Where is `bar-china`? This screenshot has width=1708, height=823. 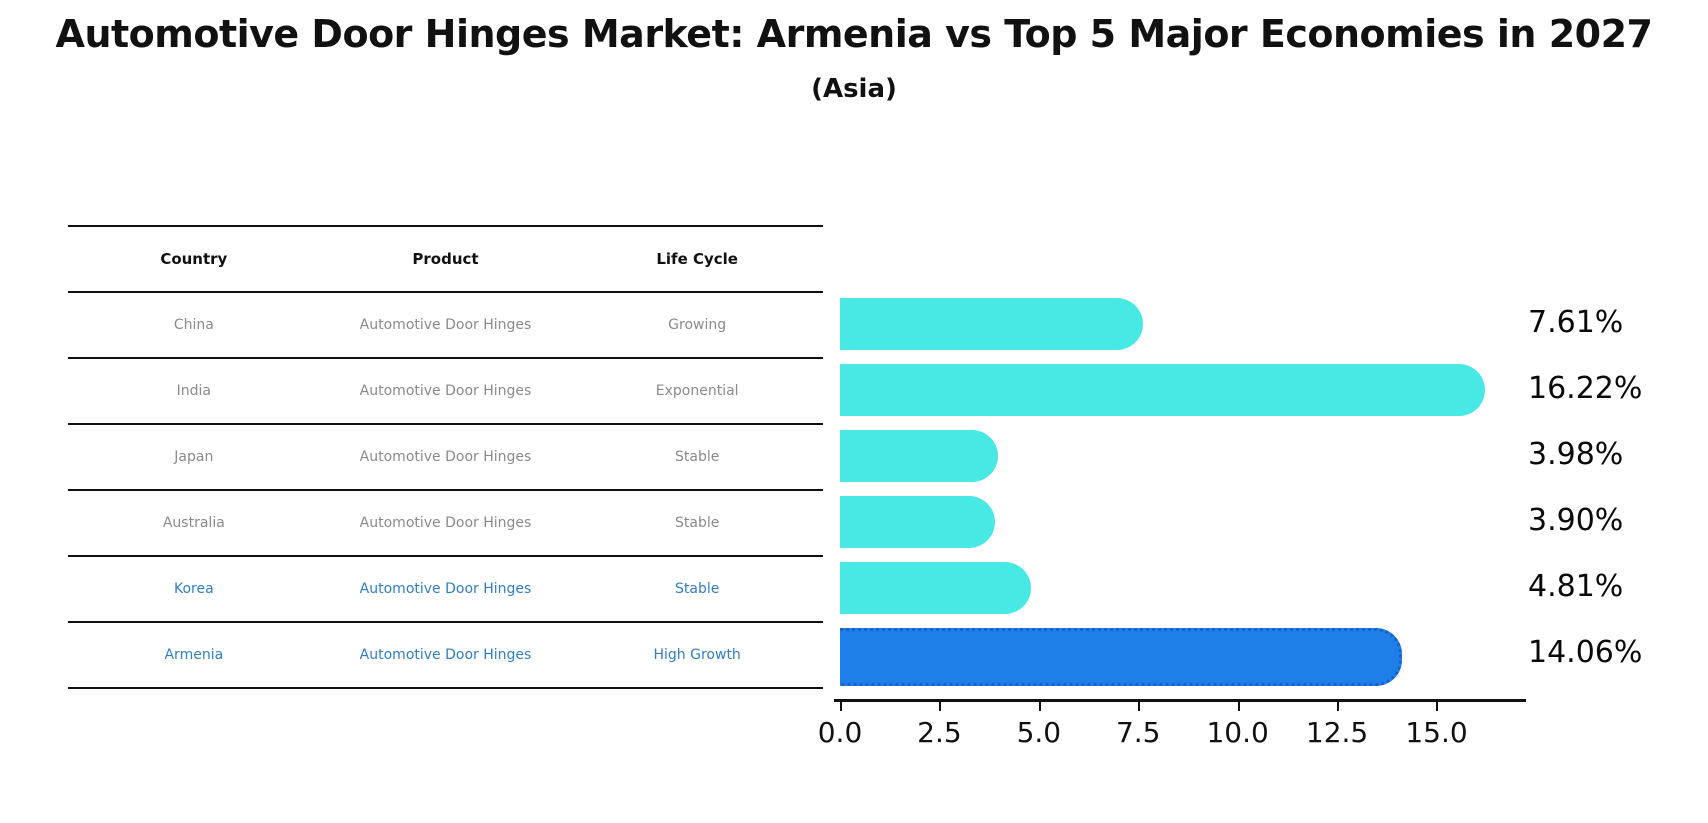
bar-china is located at coordinates (991, 324).